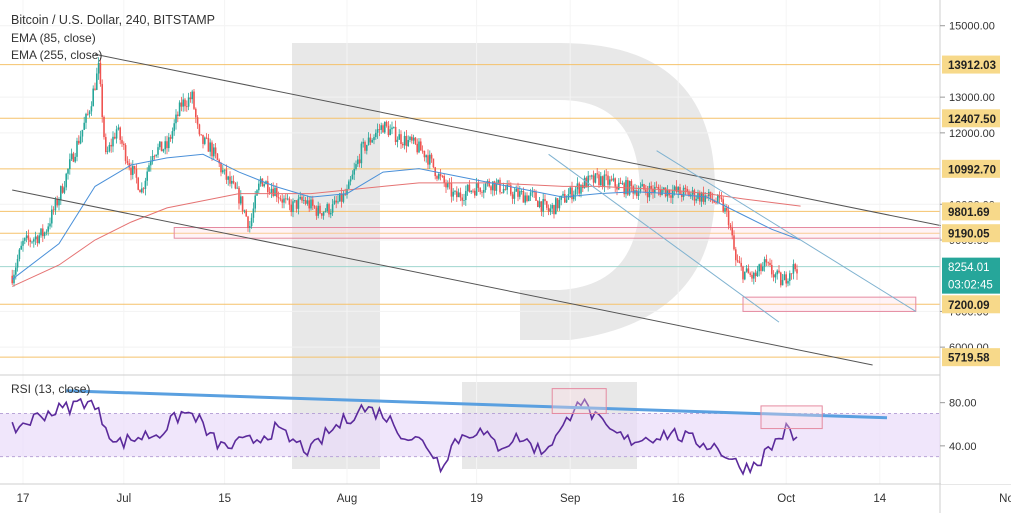  I want to click on level-price-label: 12407.50, so click(972, 120).